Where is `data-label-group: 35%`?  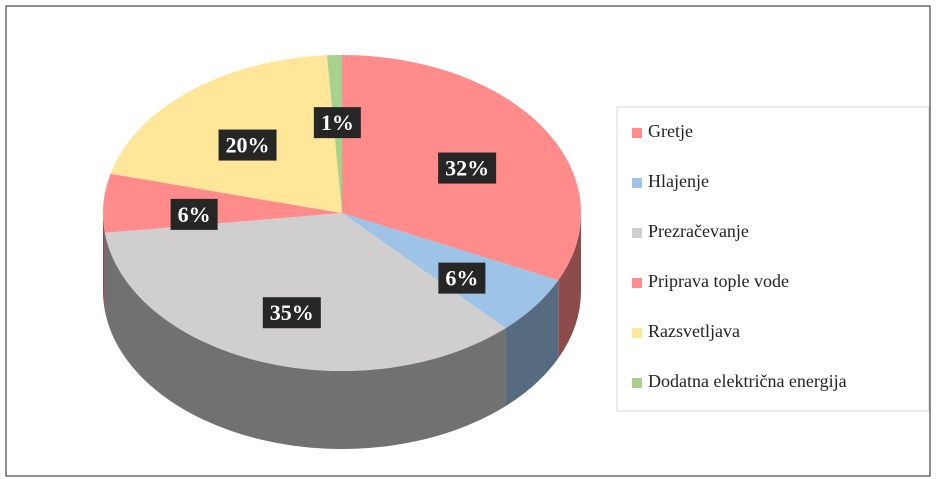 data-label-group: 35% is located at coordinates (291, 313).